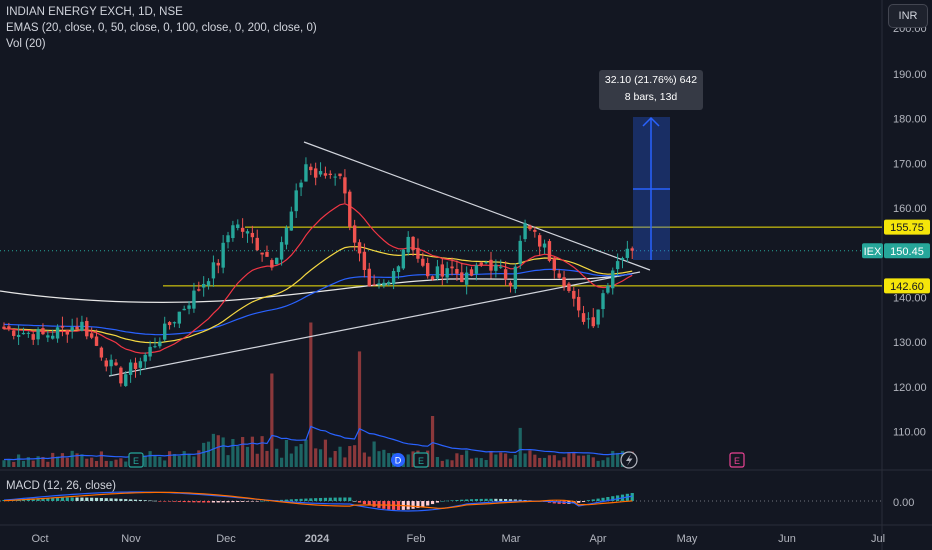  Describe the element at coordinates (910, 343) in the screenshot. I see `price-tick-label: 130.00` at that location.